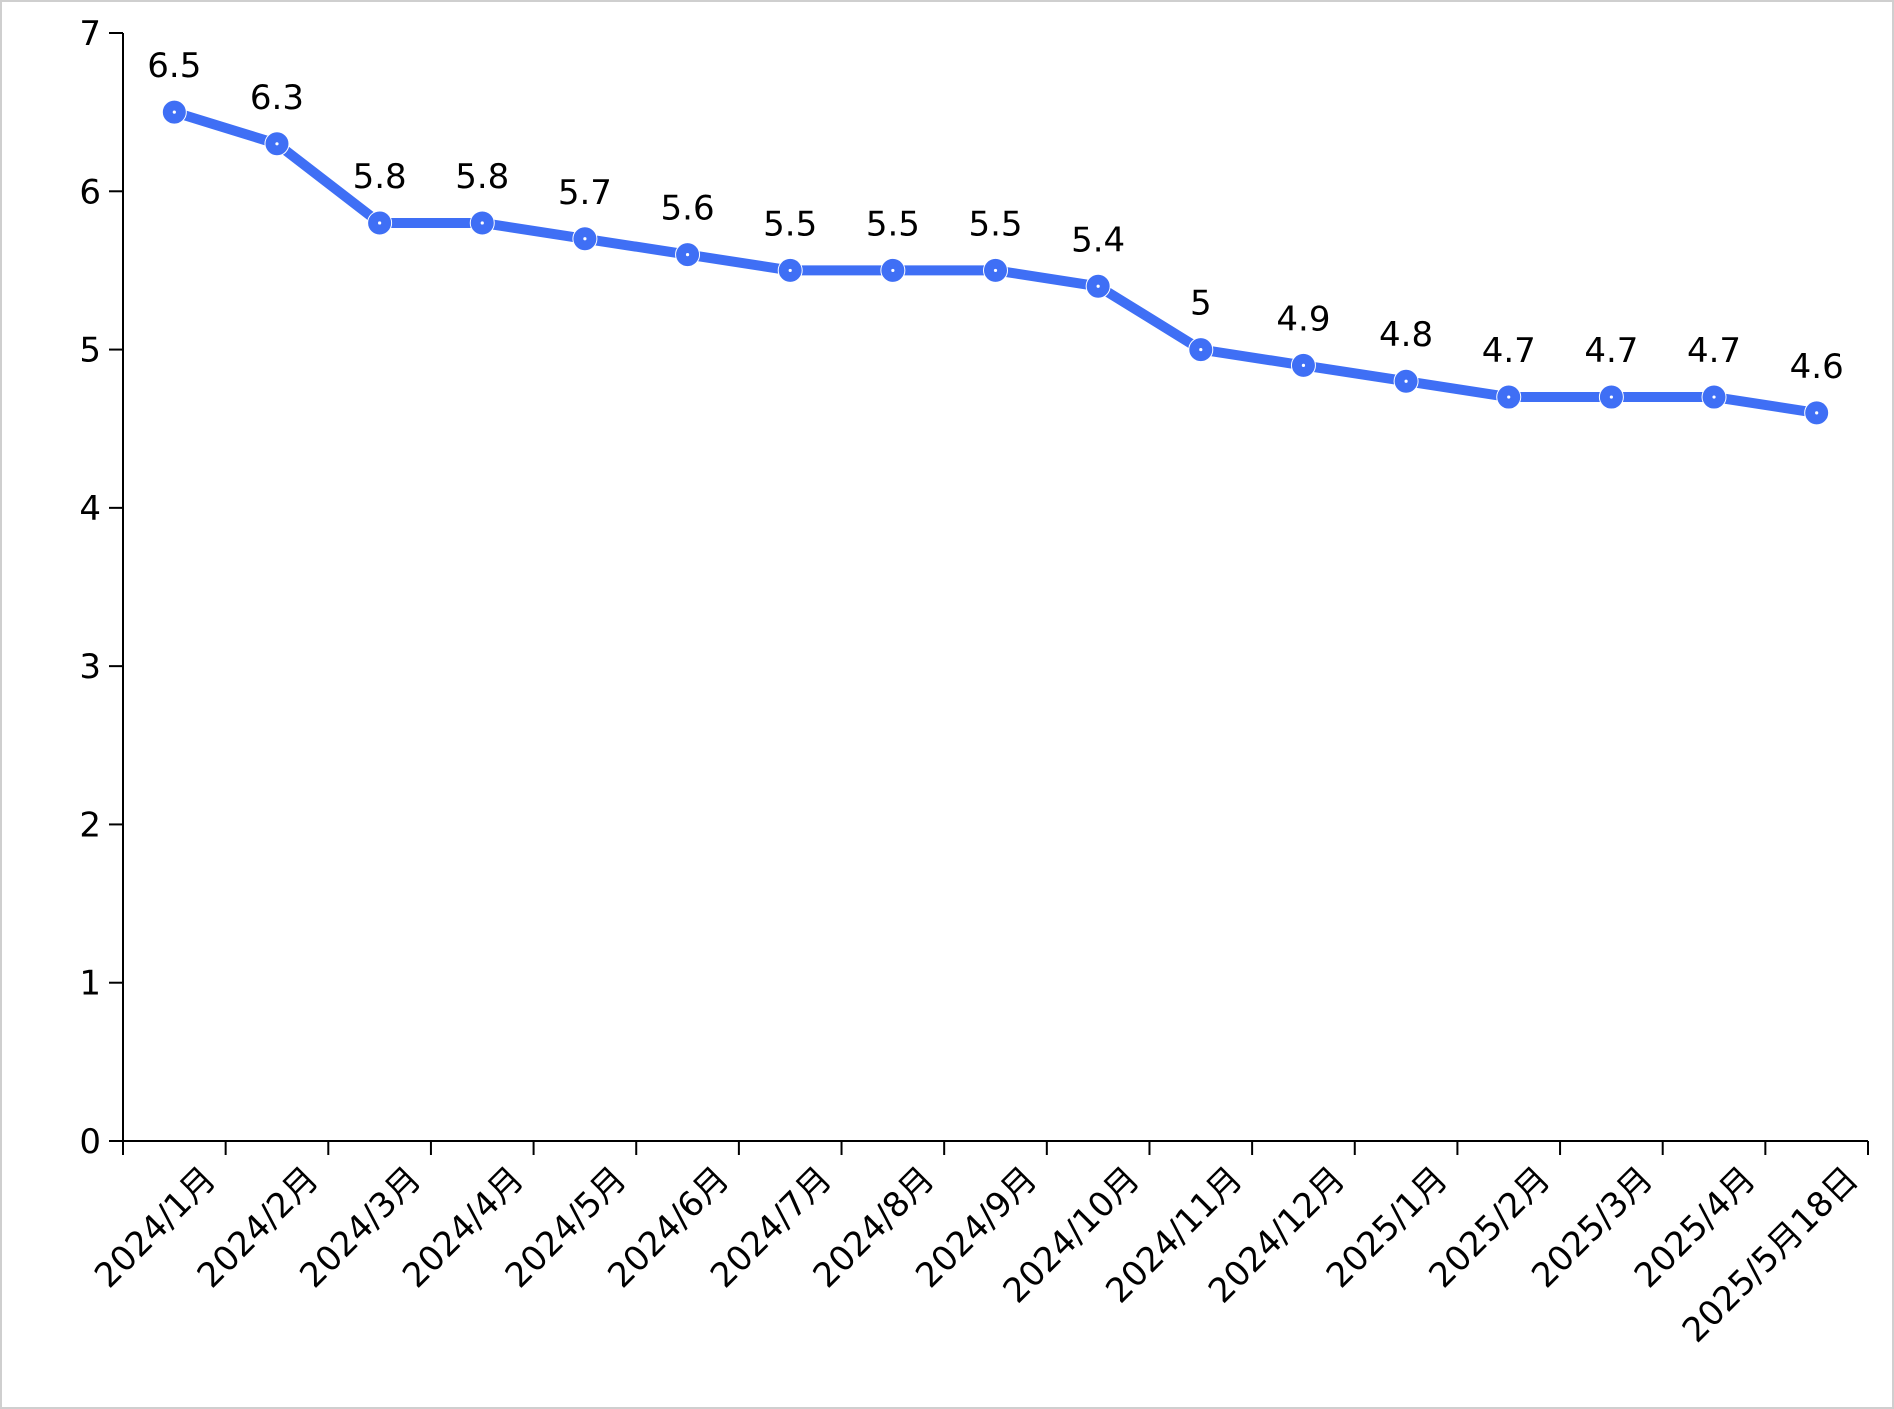  What do you see at coordinates (1771, 1255) in the screenshot?
I see `x-tick-label: 2025/5月18日` at bounding box center [1771, 1255].